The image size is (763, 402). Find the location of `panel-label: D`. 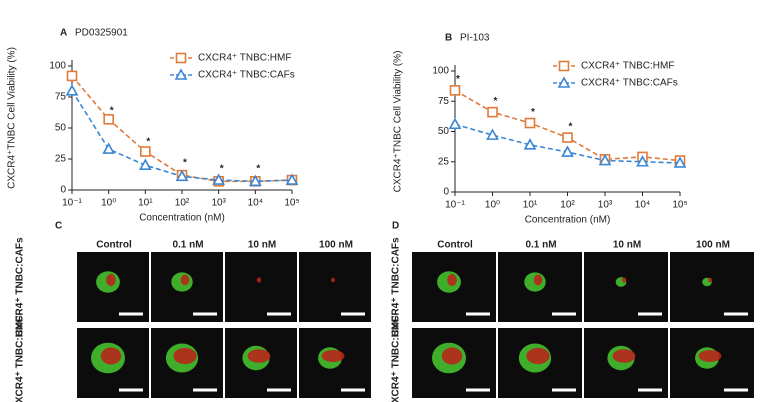

panel-label: D is located at coordinates (395, 226).